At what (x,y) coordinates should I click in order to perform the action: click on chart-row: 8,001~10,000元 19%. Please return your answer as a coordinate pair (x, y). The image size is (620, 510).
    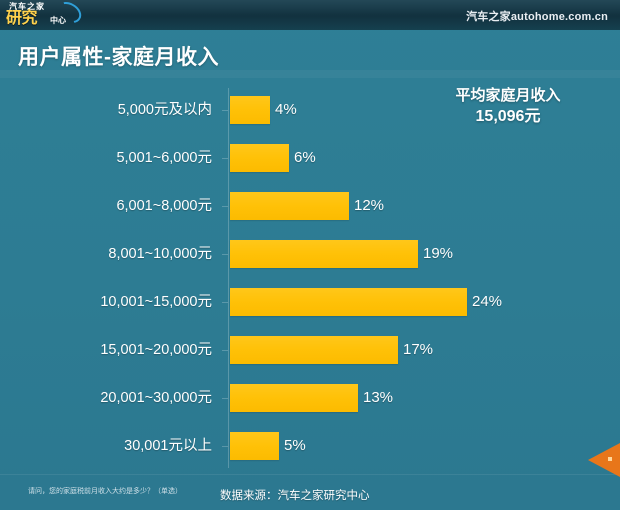
    Looking at the image, I should click on (310, 254).